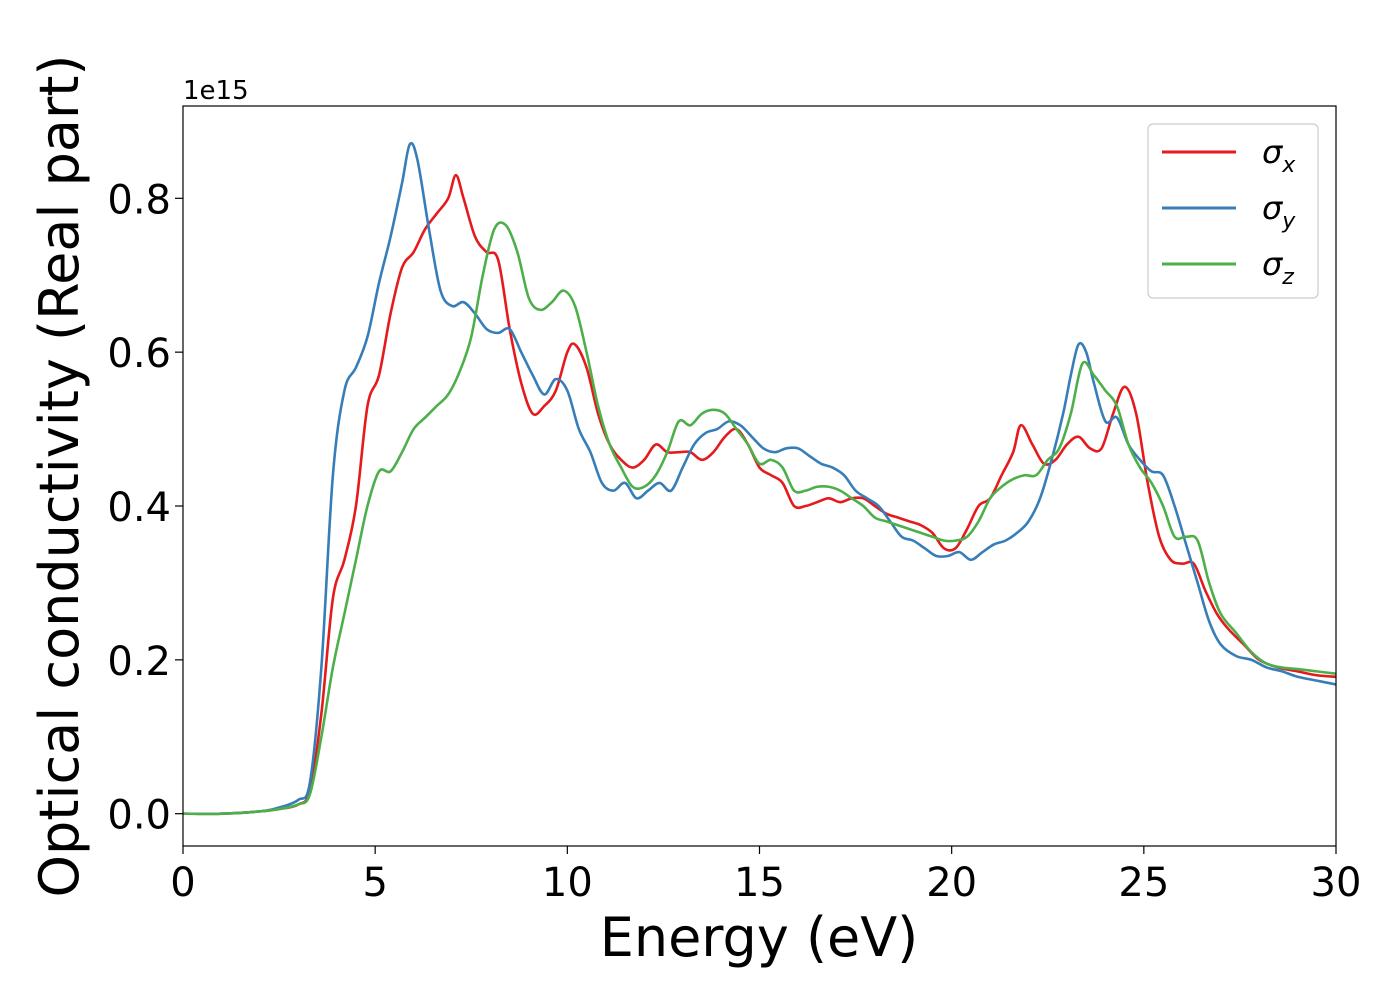 The image size is (1400, 1000). Describe the element at coordinates (759, 883) in the screenshot. I see `x-tick-label: 15` at that location.